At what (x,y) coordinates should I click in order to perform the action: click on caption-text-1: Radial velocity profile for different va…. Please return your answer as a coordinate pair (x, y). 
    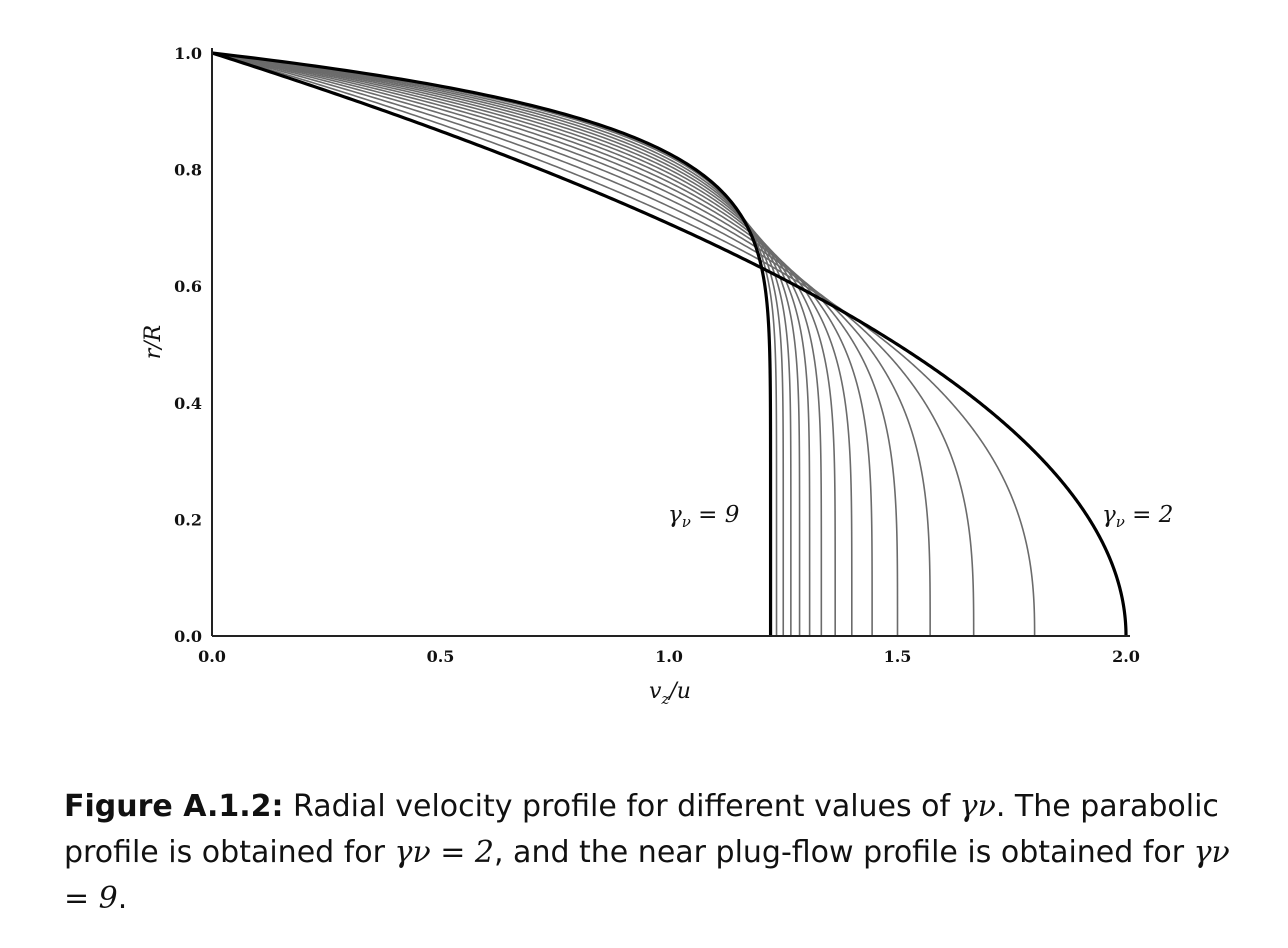
    Looking at the image, I should click on (621, 806).